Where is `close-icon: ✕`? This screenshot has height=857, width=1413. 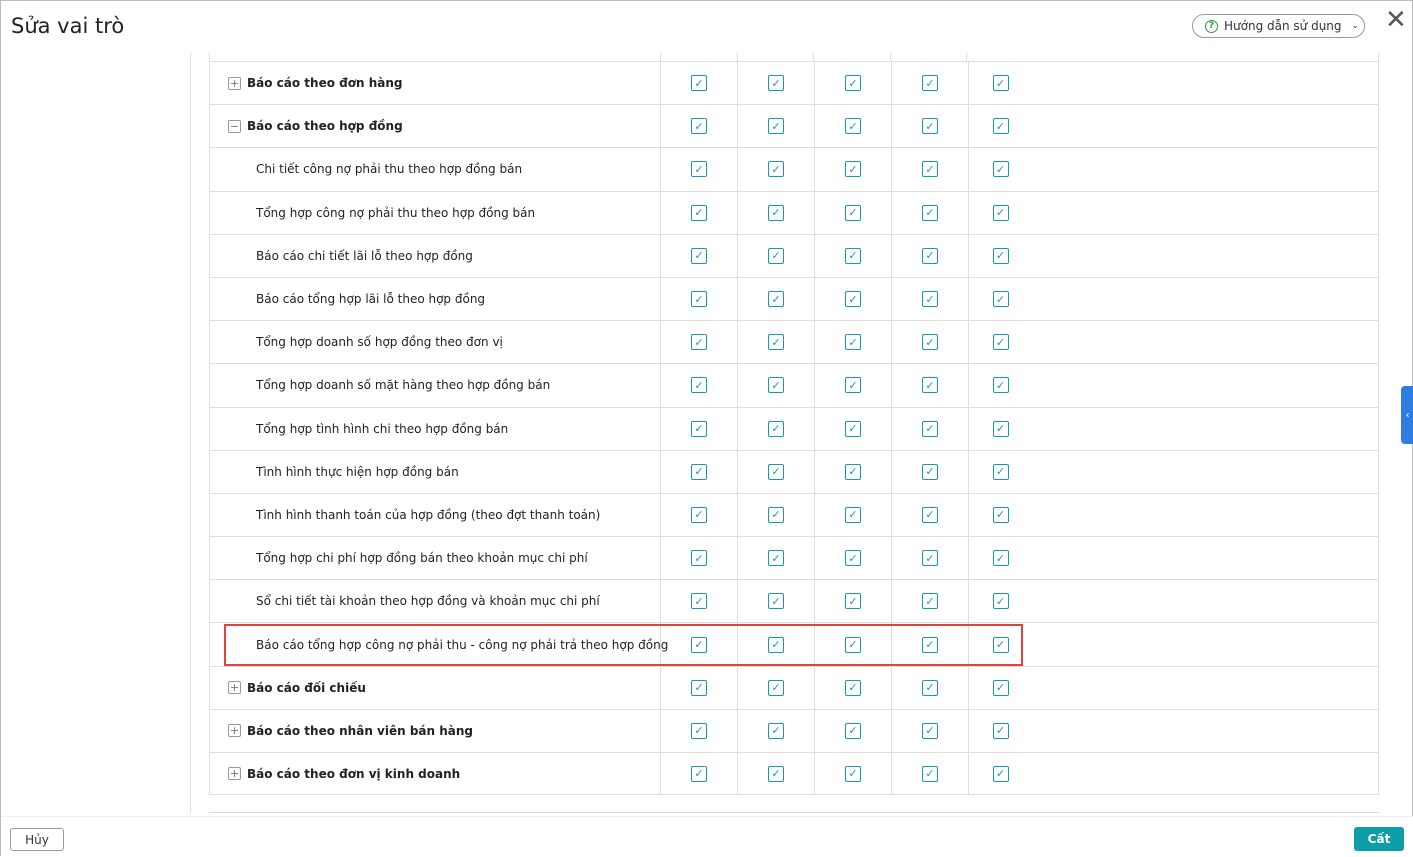 close-icon: ✕ is located at coordinates (1396, 20).